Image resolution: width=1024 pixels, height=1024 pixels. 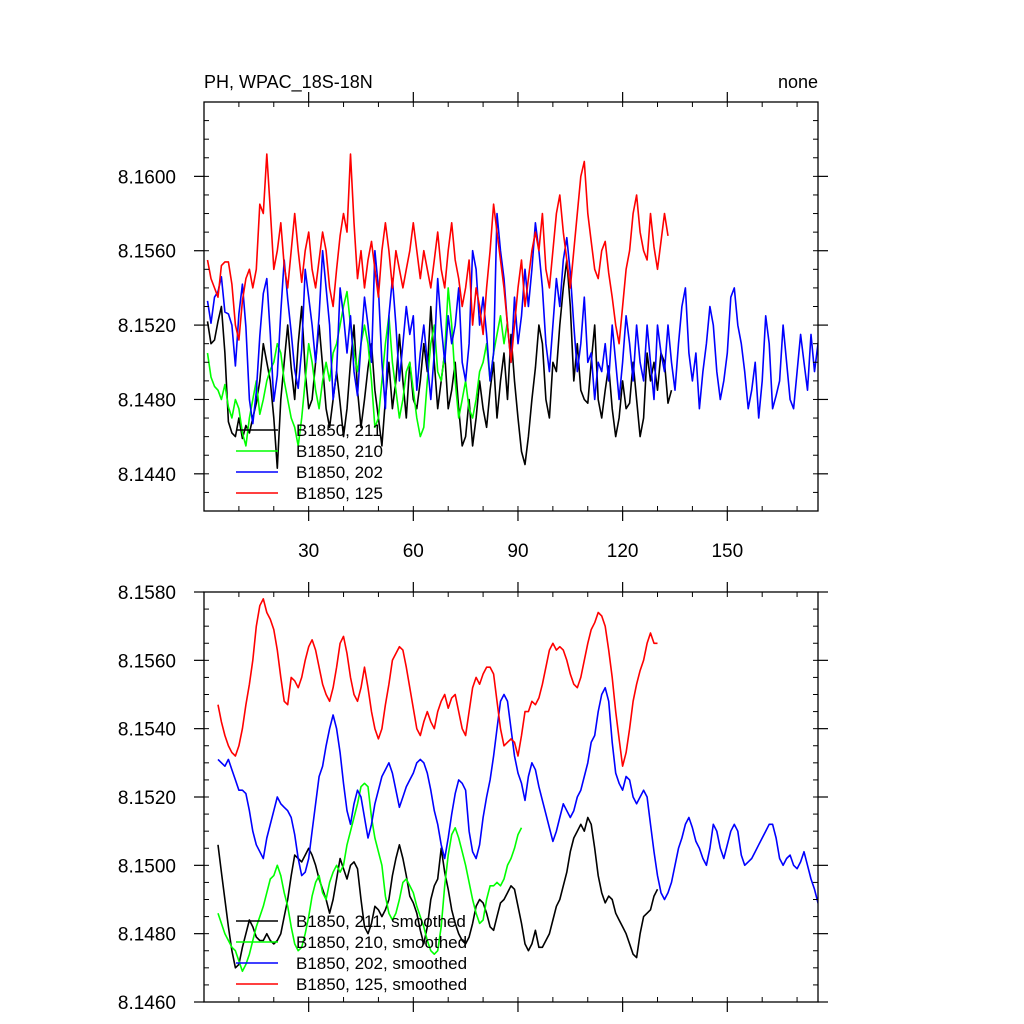 What do you see at coordinates (339, 472) in the screenshot?
I see `legend-label: B1850, 202` at bounding box center [339, 472].